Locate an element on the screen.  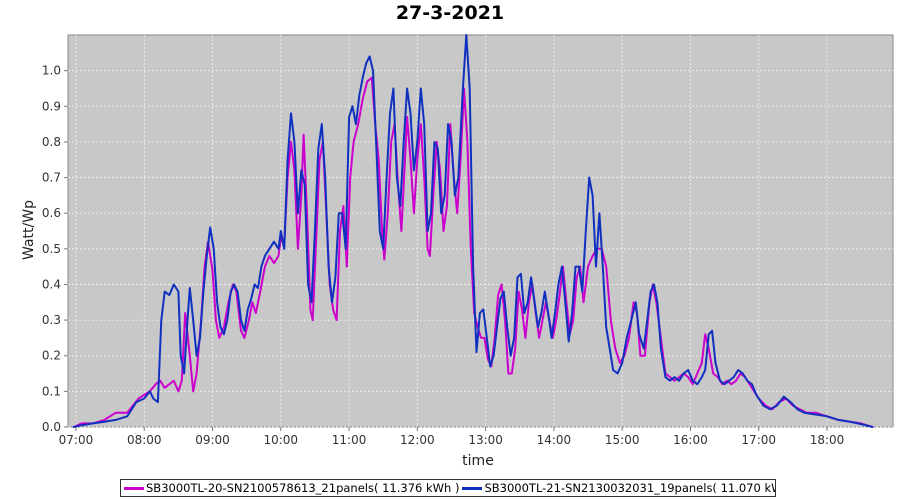
y-tick-label: 0.0 is located at coordinates (51, 427).